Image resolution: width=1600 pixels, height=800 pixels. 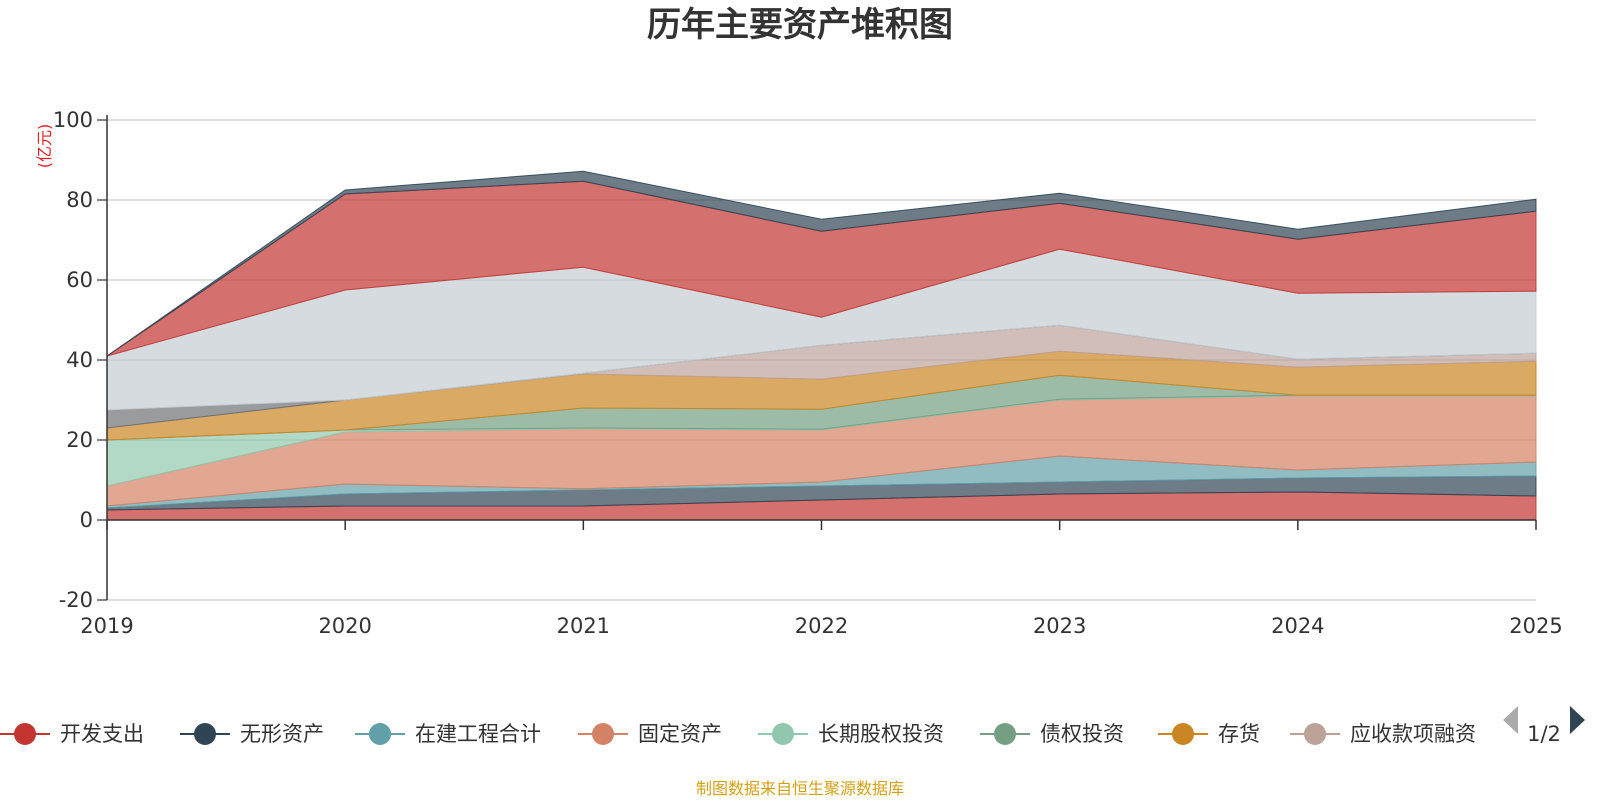 I want to click on legend-item: 债权投资, so click(x=1052, y=734).